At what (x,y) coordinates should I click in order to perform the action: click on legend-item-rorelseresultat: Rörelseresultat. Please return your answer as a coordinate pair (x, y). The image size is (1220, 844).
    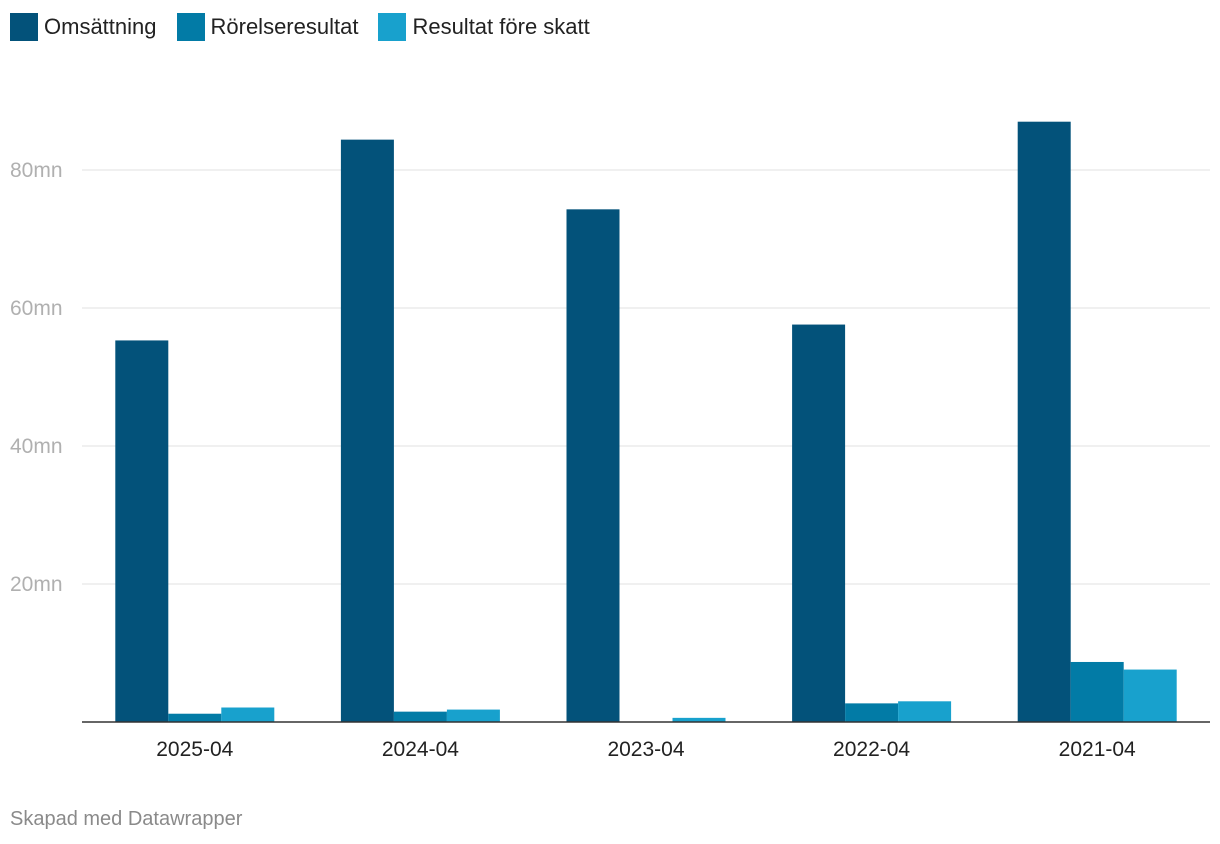
    Looking at the image, I should click on (267, 27).